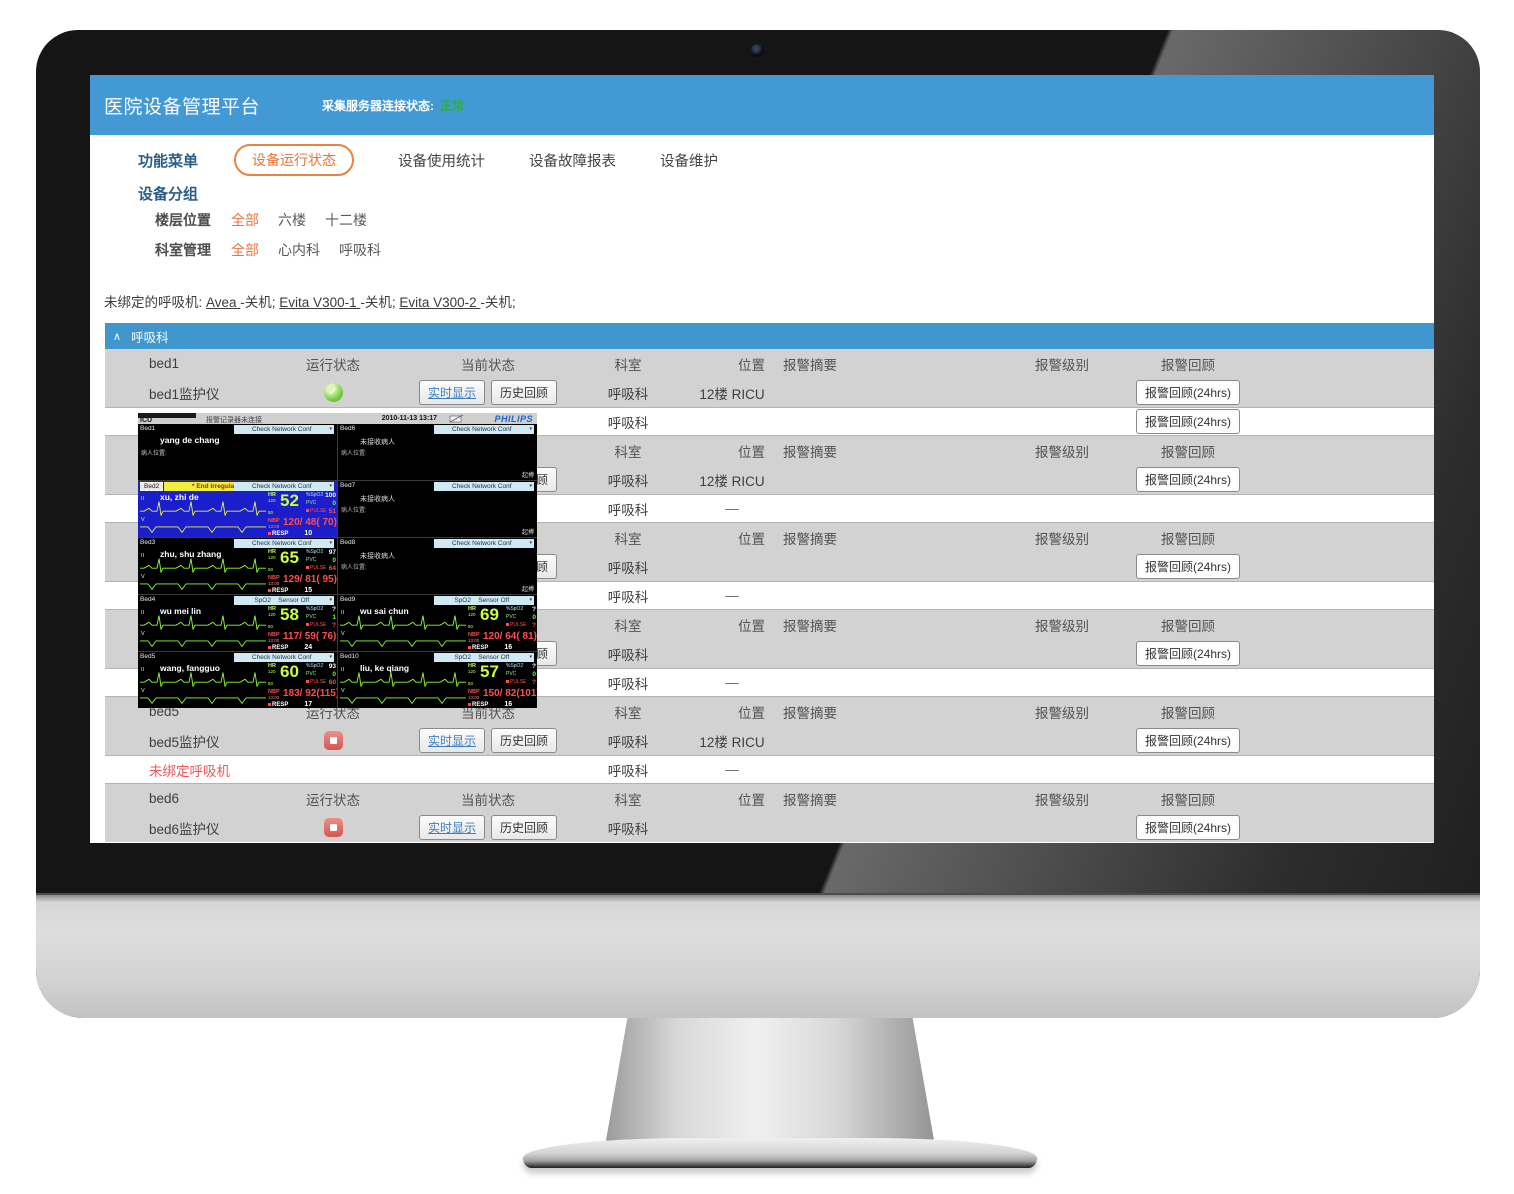 This screenshot has height=1194, width=1514. Describe the element at coordinates (272, 671) in the screenshot. I see `hr-limit-high: 120` at that location.